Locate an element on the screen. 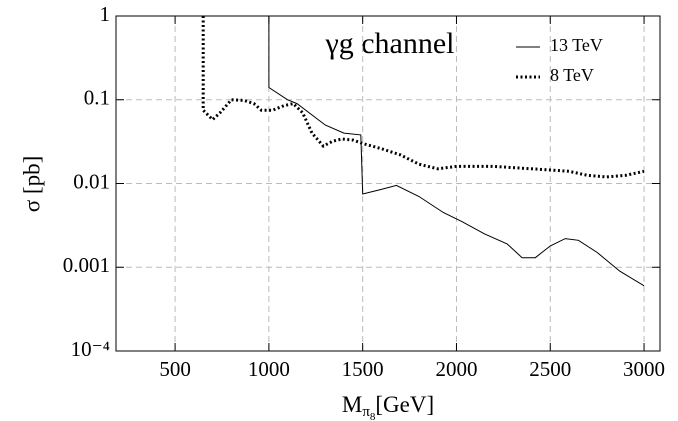 This screenshot has width=678, height=421. x-tick-label: 1000 is located at coordinates (269, 369).